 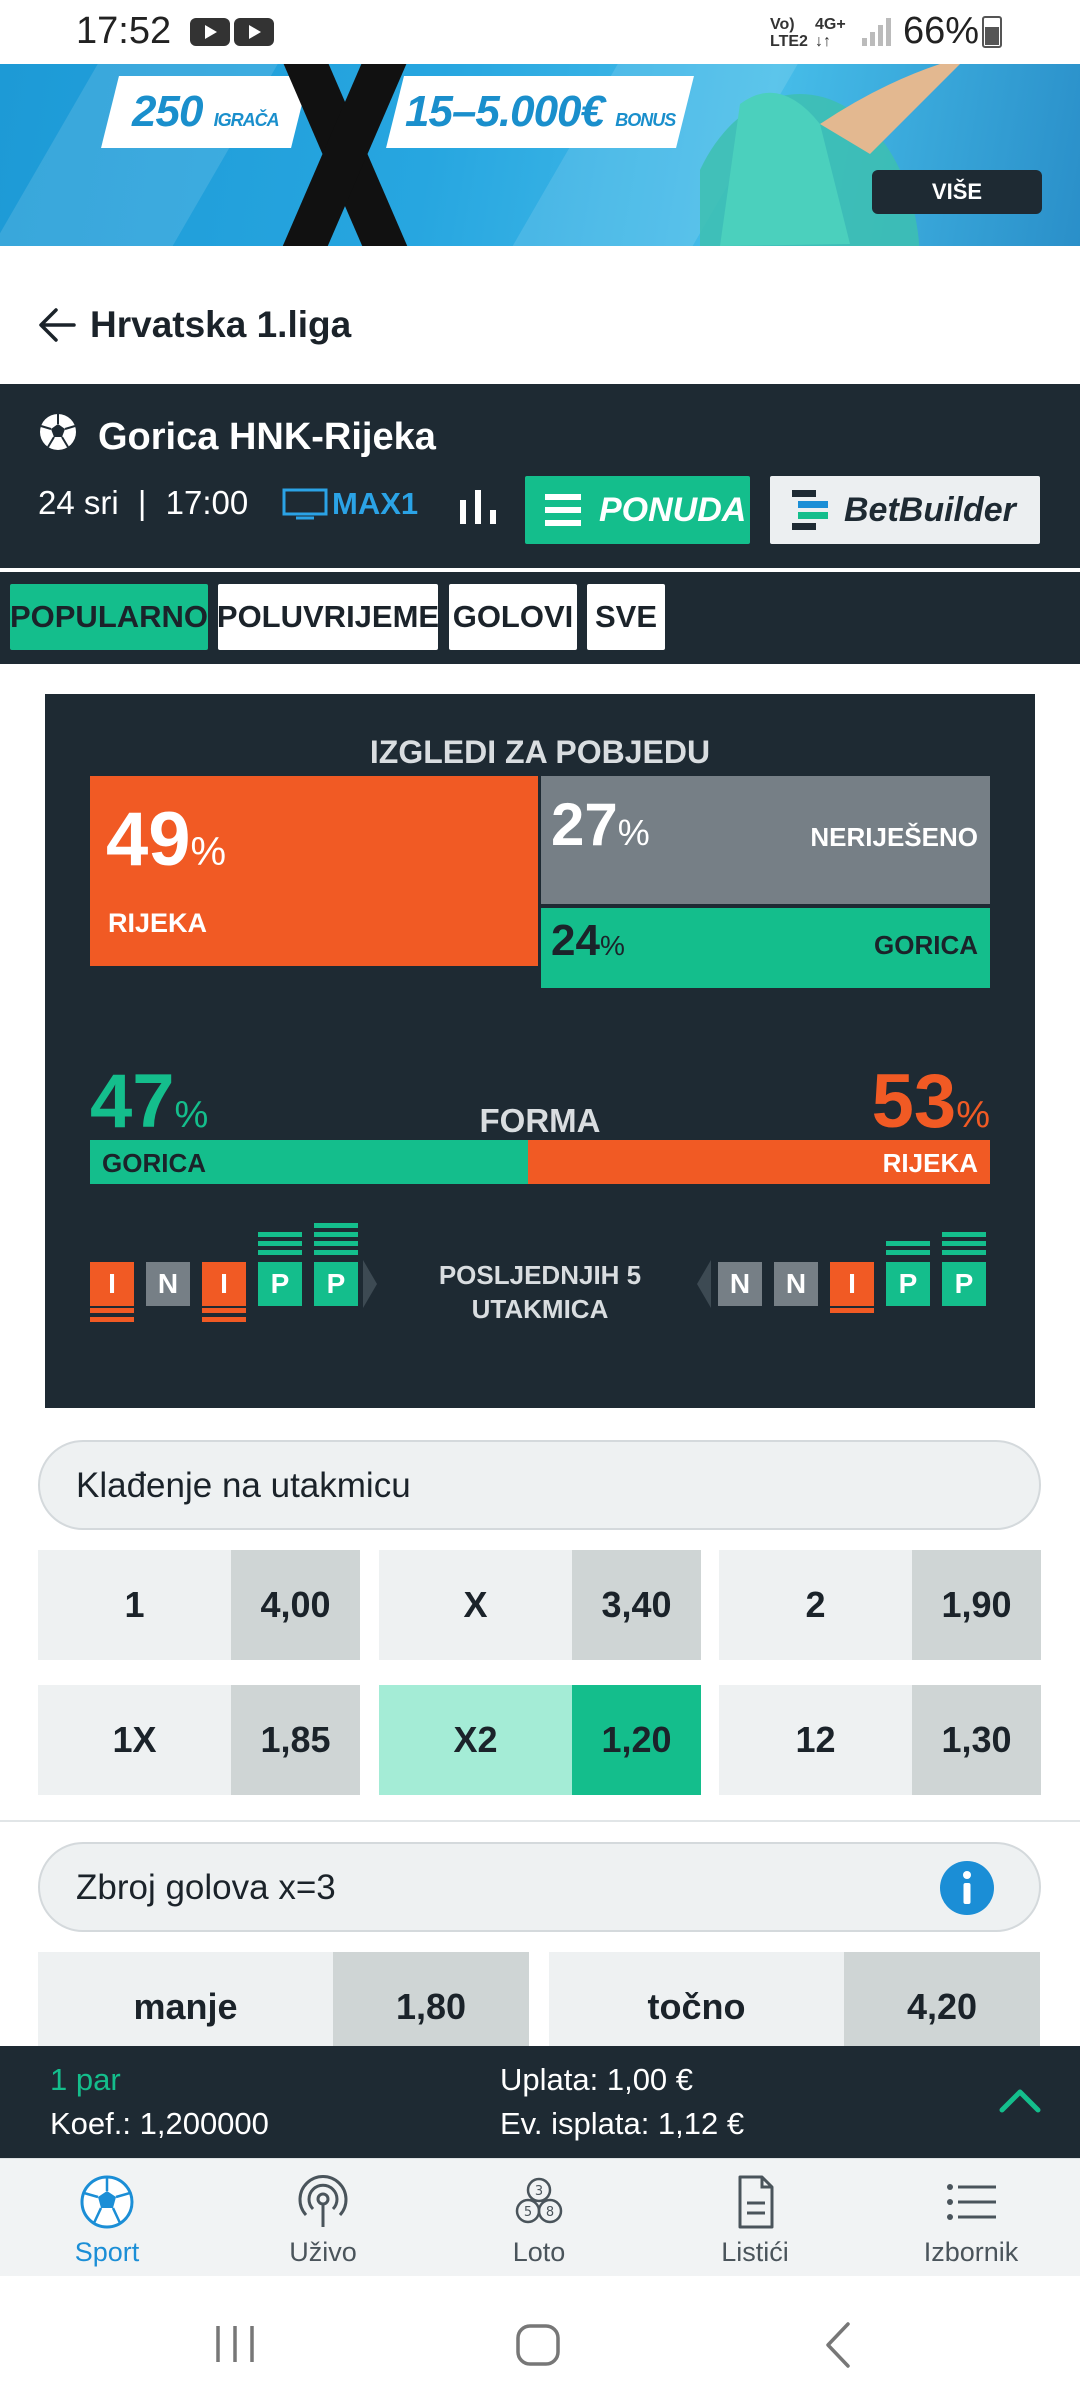 I want to click on back-nav-icon, so click(x=838, y=2345).